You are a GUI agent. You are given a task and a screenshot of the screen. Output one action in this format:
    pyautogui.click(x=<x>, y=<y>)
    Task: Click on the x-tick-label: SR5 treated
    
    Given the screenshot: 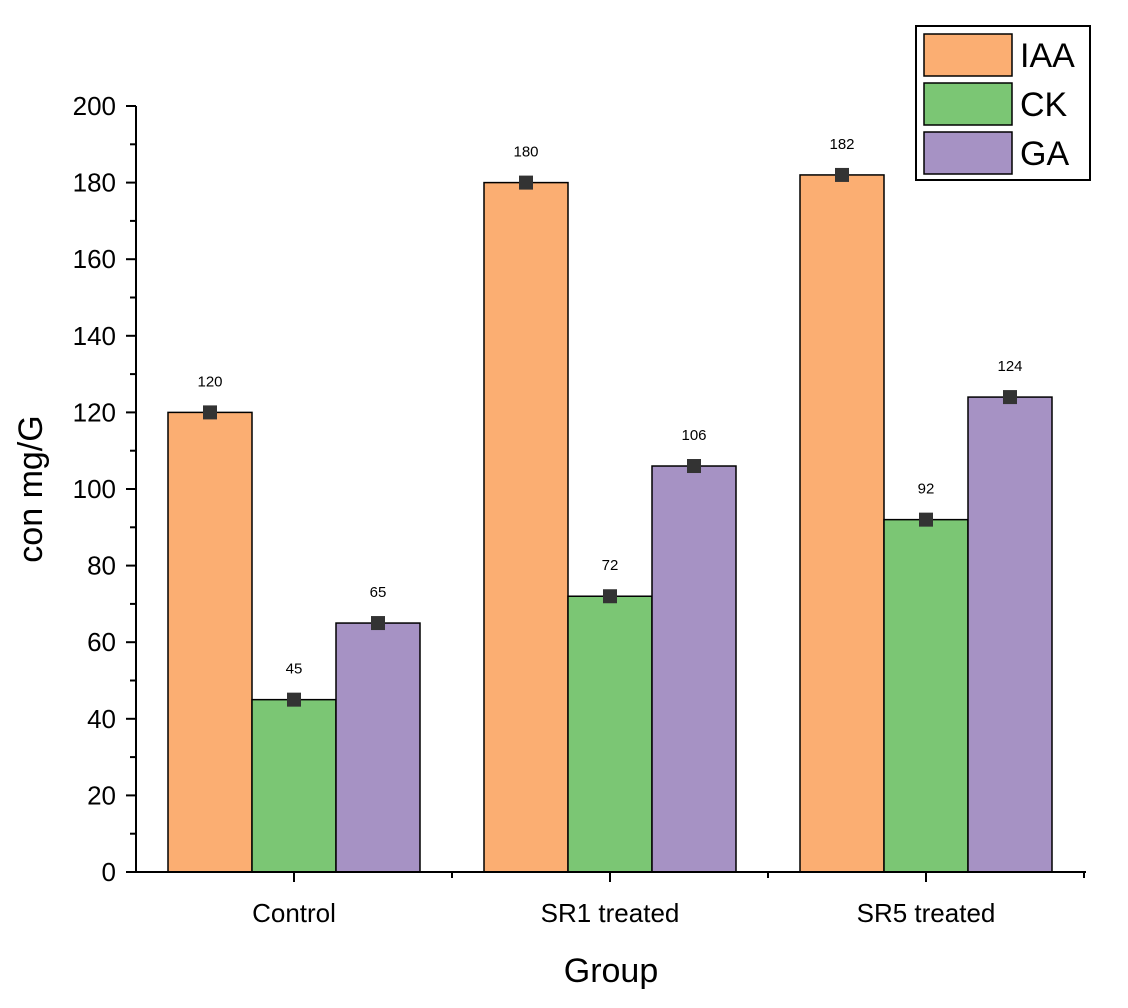 What is the action you would take?
    pyautogui.click(x=926, y=913)
    